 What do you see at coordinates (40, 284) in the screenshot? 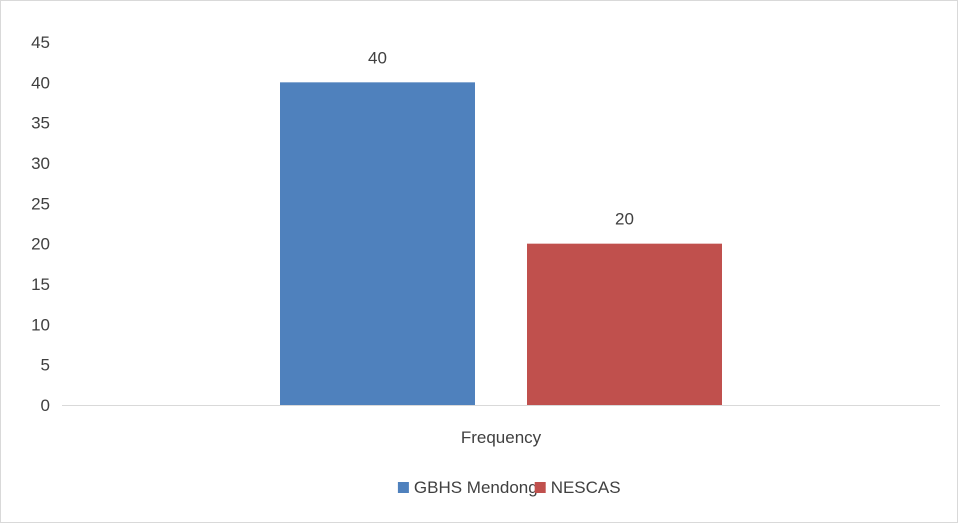
I see `y-tick-label: 15` at bounding box center [40, 284].